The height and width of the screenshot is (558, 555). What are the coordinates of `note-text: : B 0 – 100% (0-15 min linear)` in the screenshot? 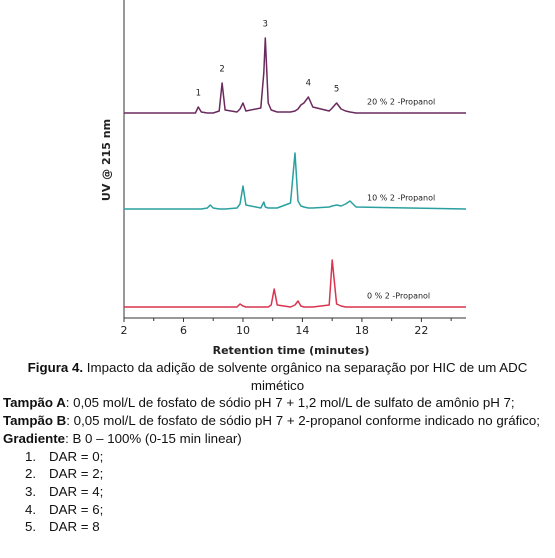 It's located at (153, 438).